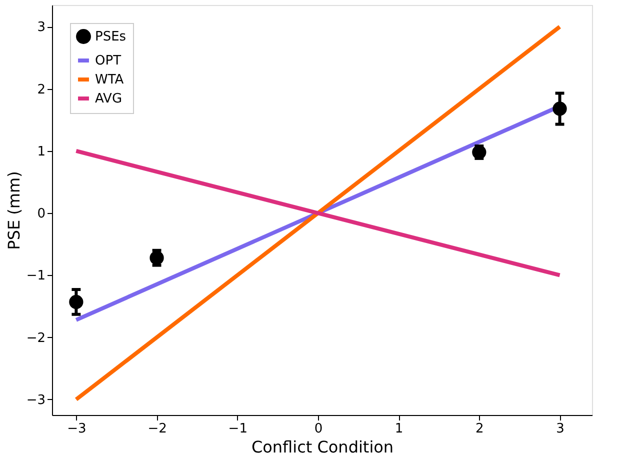 The image size is (630, 471). Describe the element at coordinates (109, 80) in the screenshot. I see `legend-label: WTA` at that location.